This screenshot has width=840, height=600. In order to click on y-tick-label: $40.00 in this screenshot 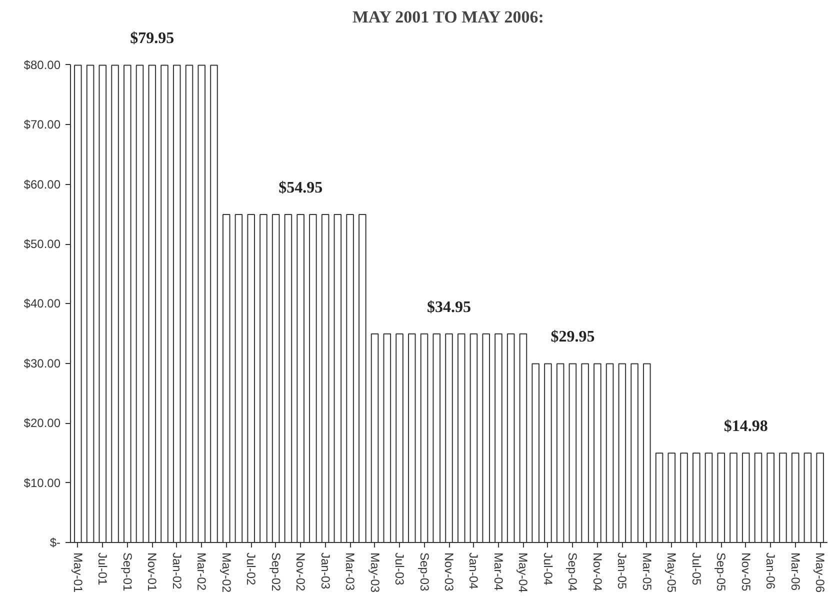, I will do `click(42, 303)`.